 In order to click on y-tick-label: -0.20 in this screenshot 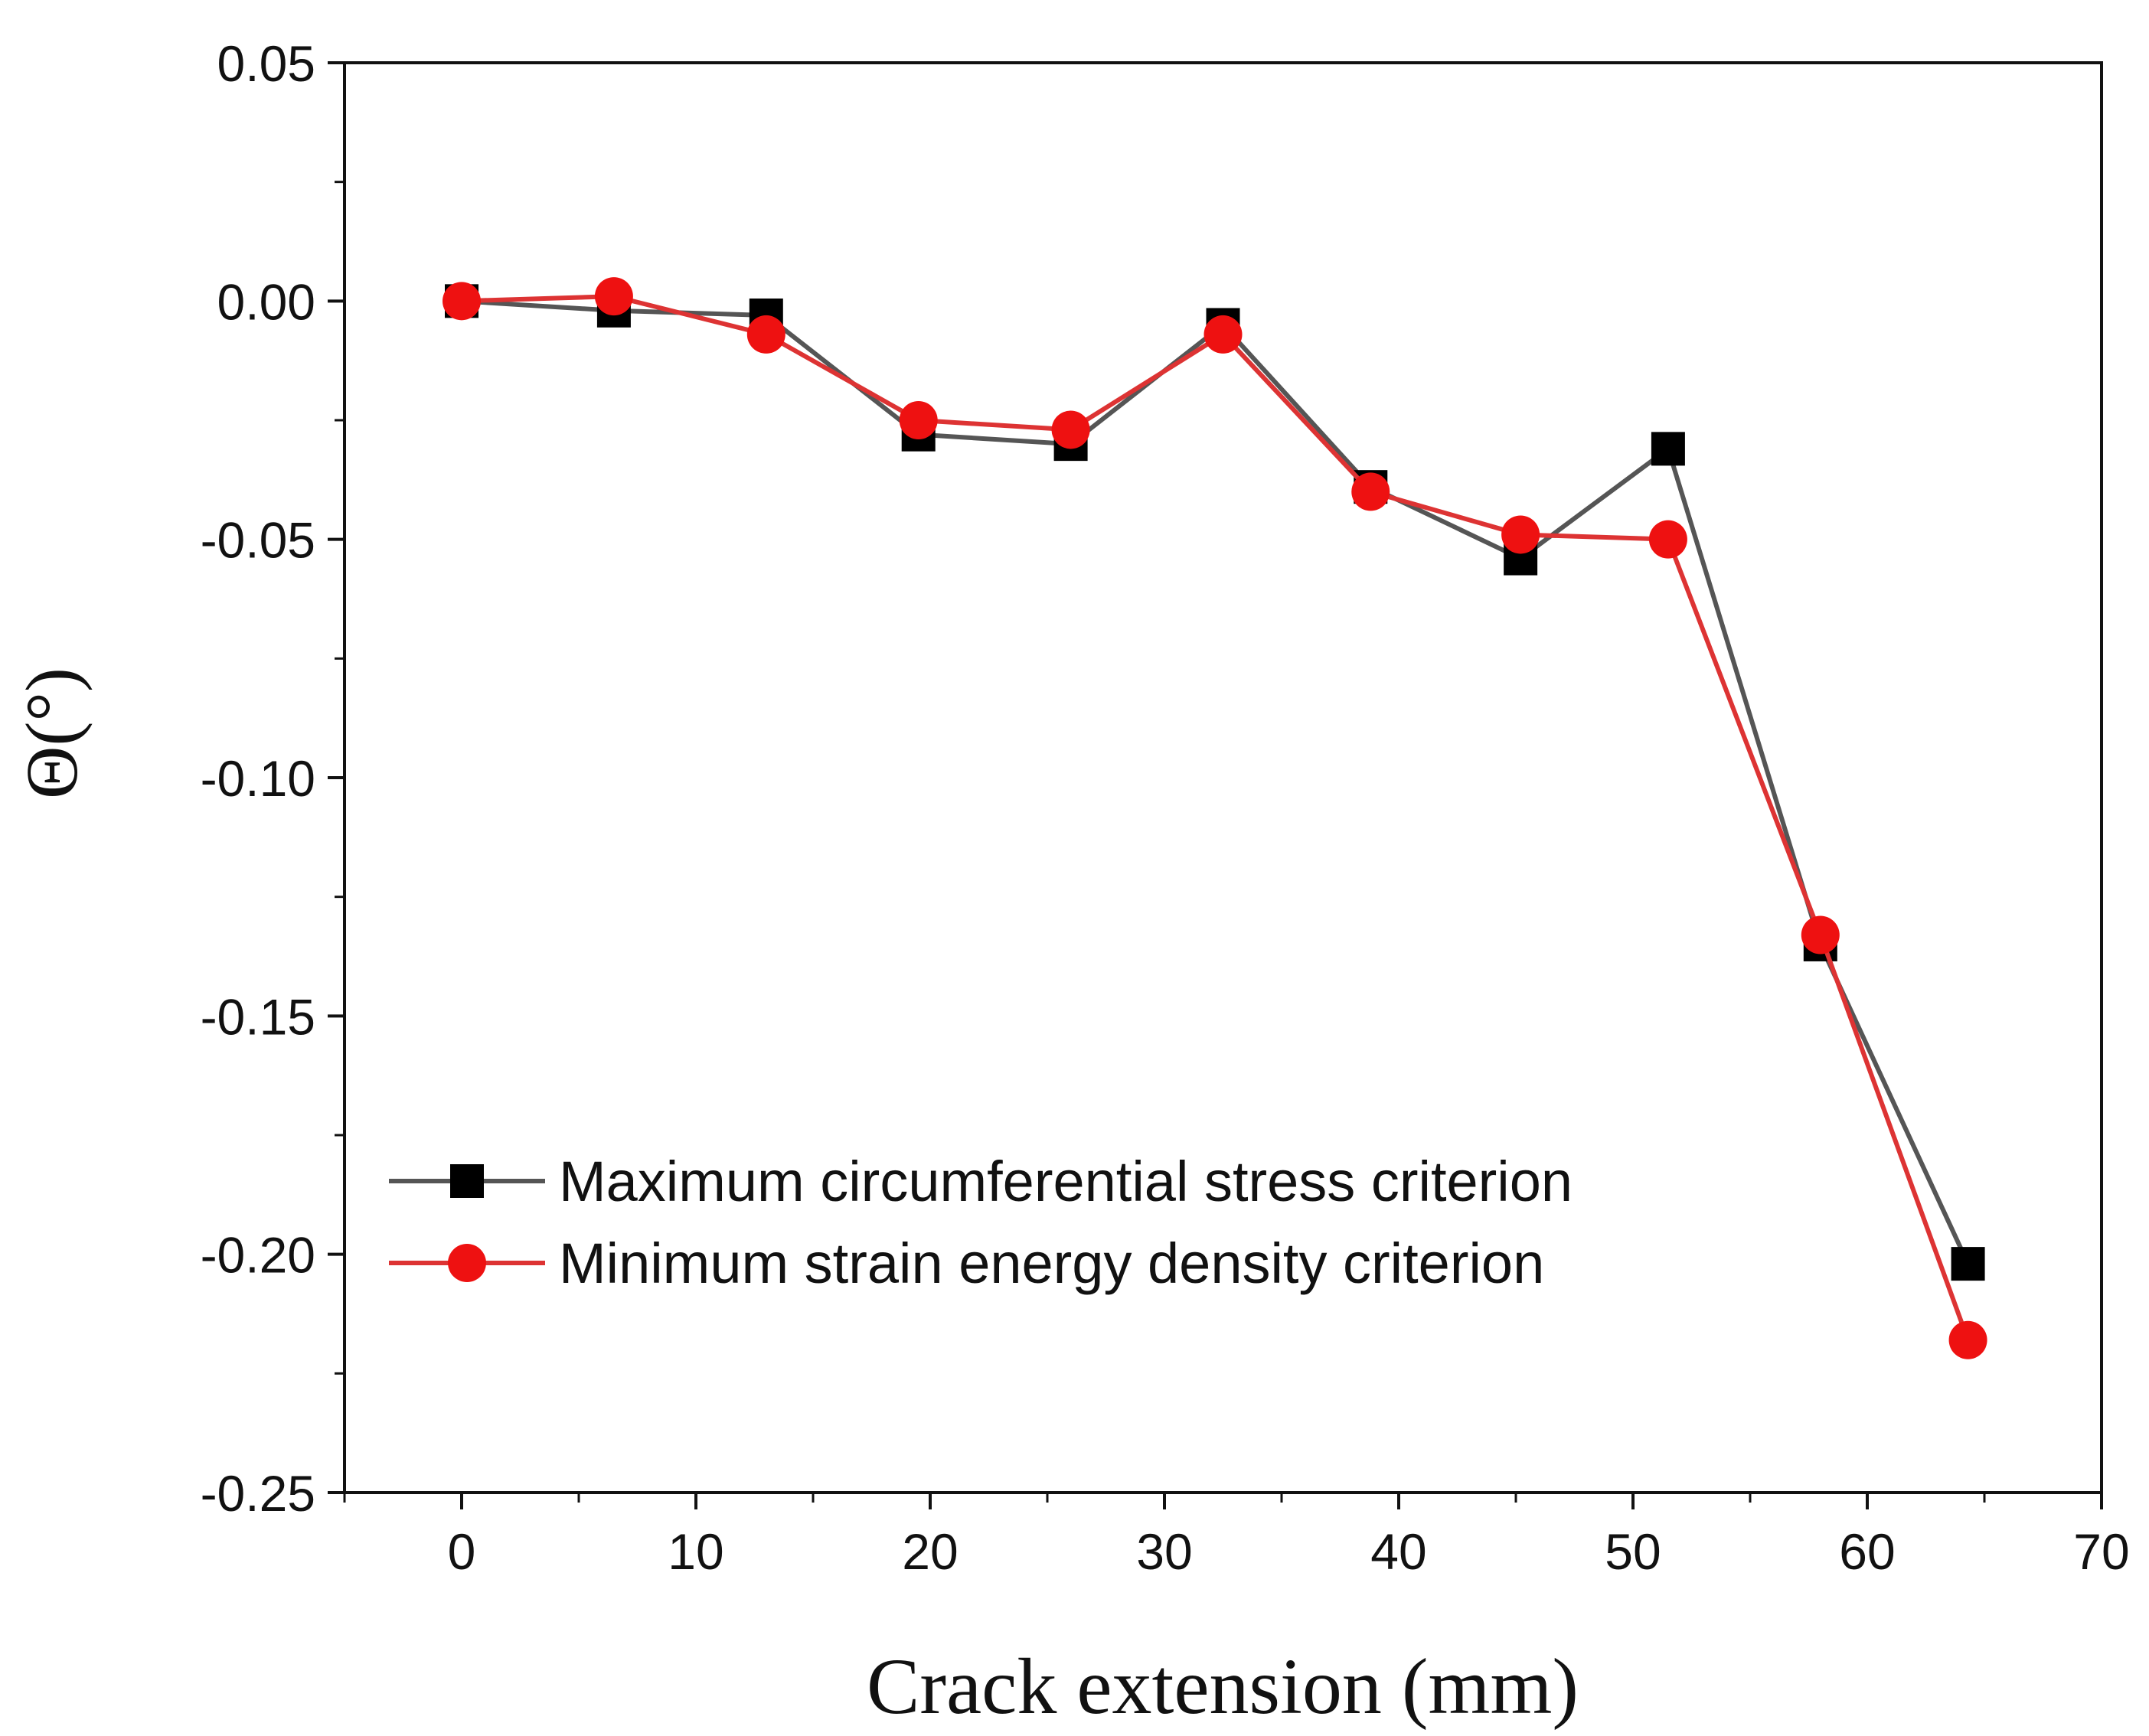, I will do `click(258, 1255)`.